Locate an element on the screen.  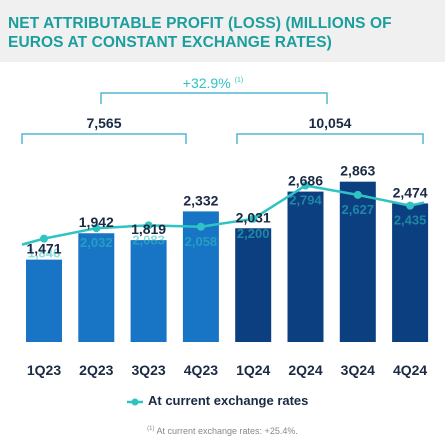
footnote-marker: (1) is located at coordinates (151, 429).